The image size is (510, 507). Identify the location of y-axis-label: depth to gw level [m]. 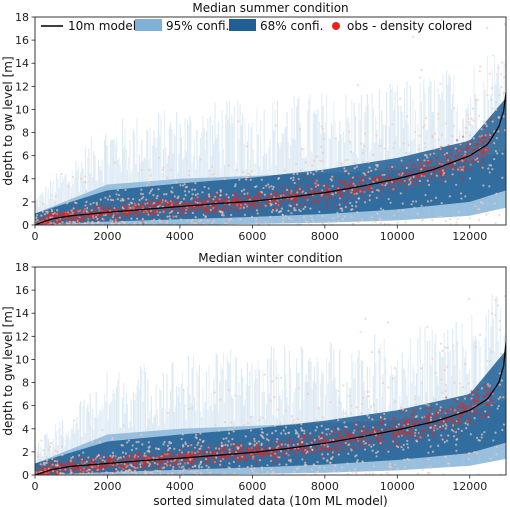
(8, 370).